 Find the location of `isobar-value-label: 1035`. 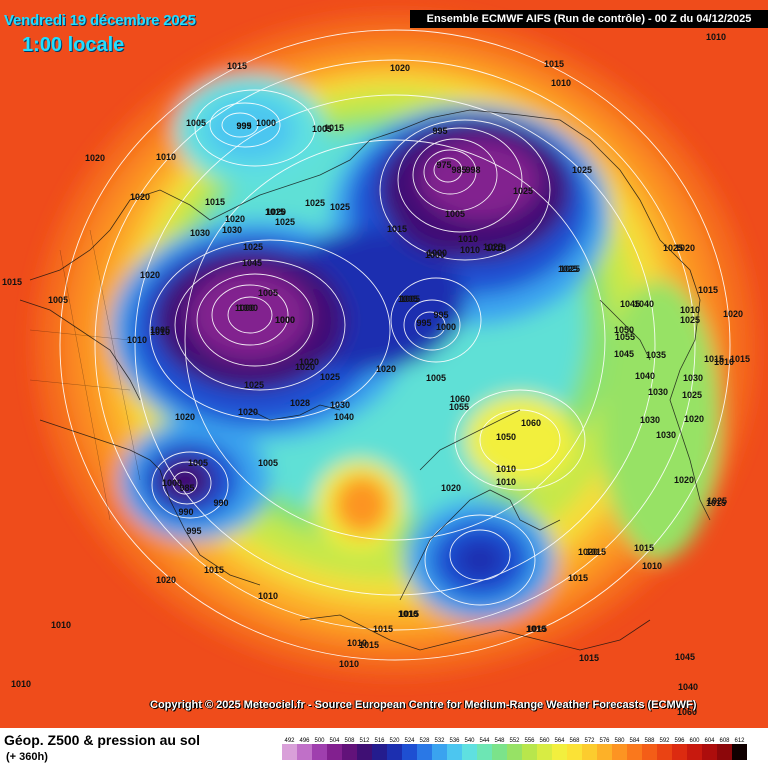

isobar-value-label: 1035 is located at coordinates (656, 355).